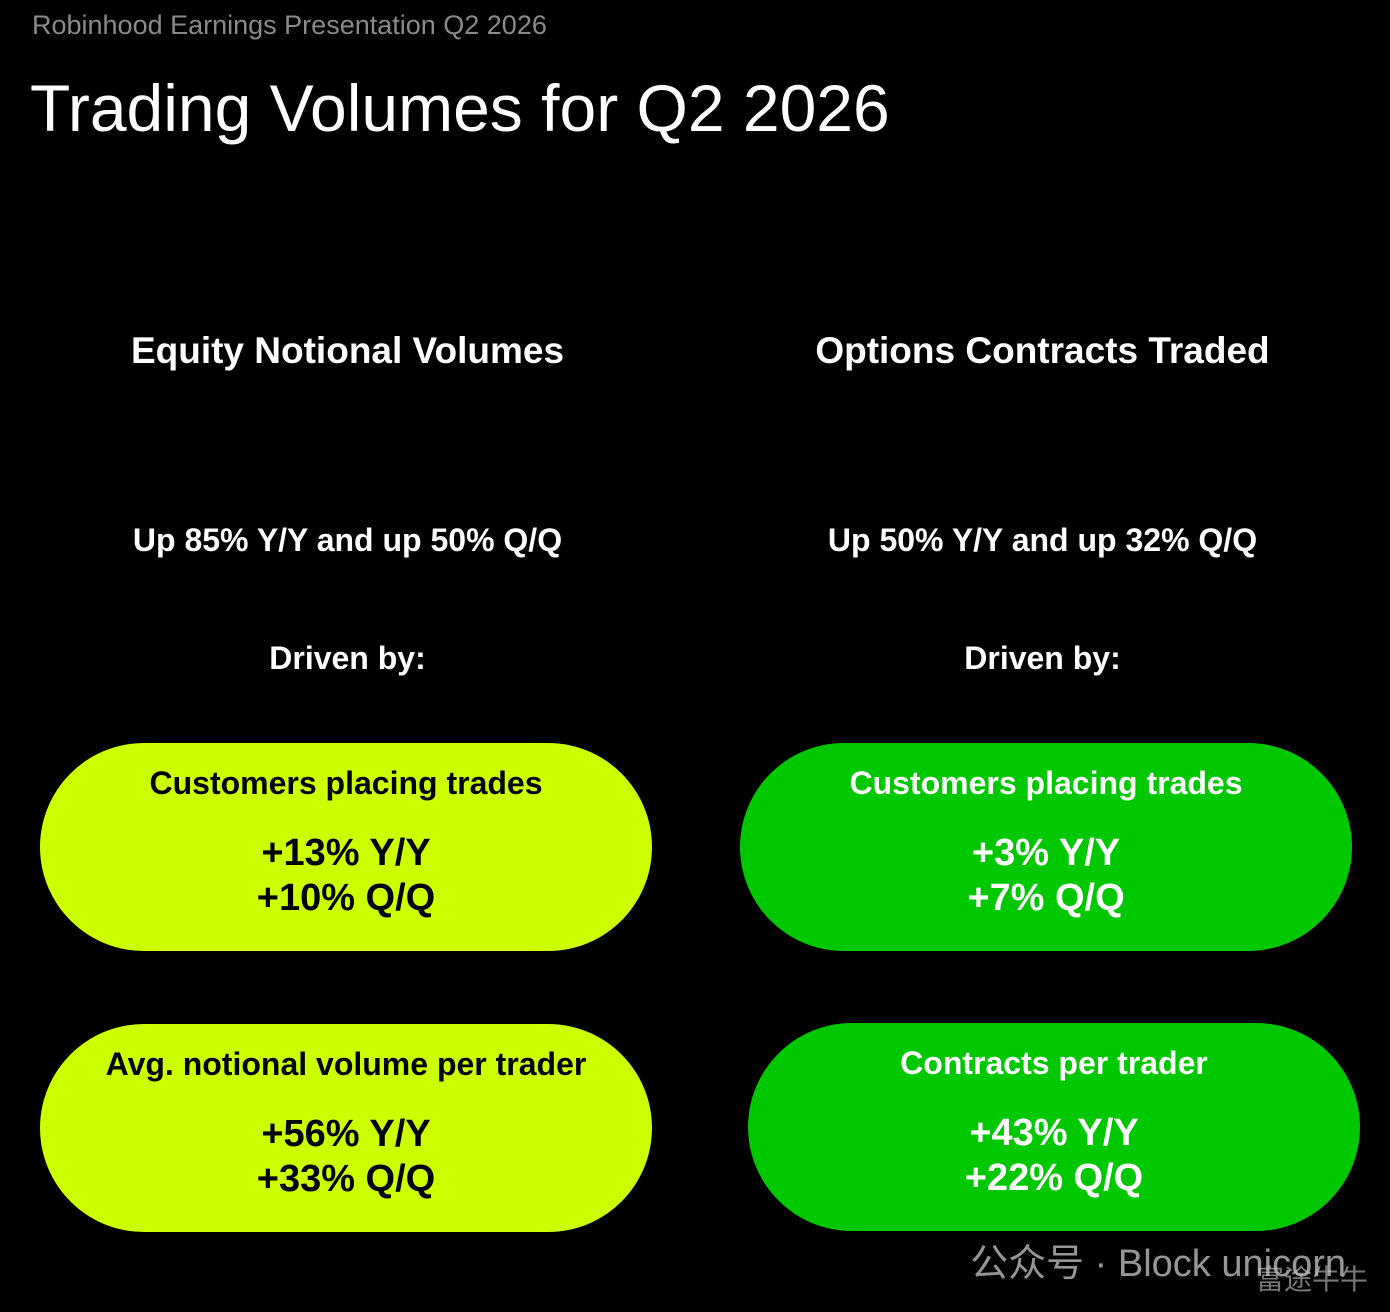  I want to click on column-heading: Equity Notional Volumes, so click(347, 350).